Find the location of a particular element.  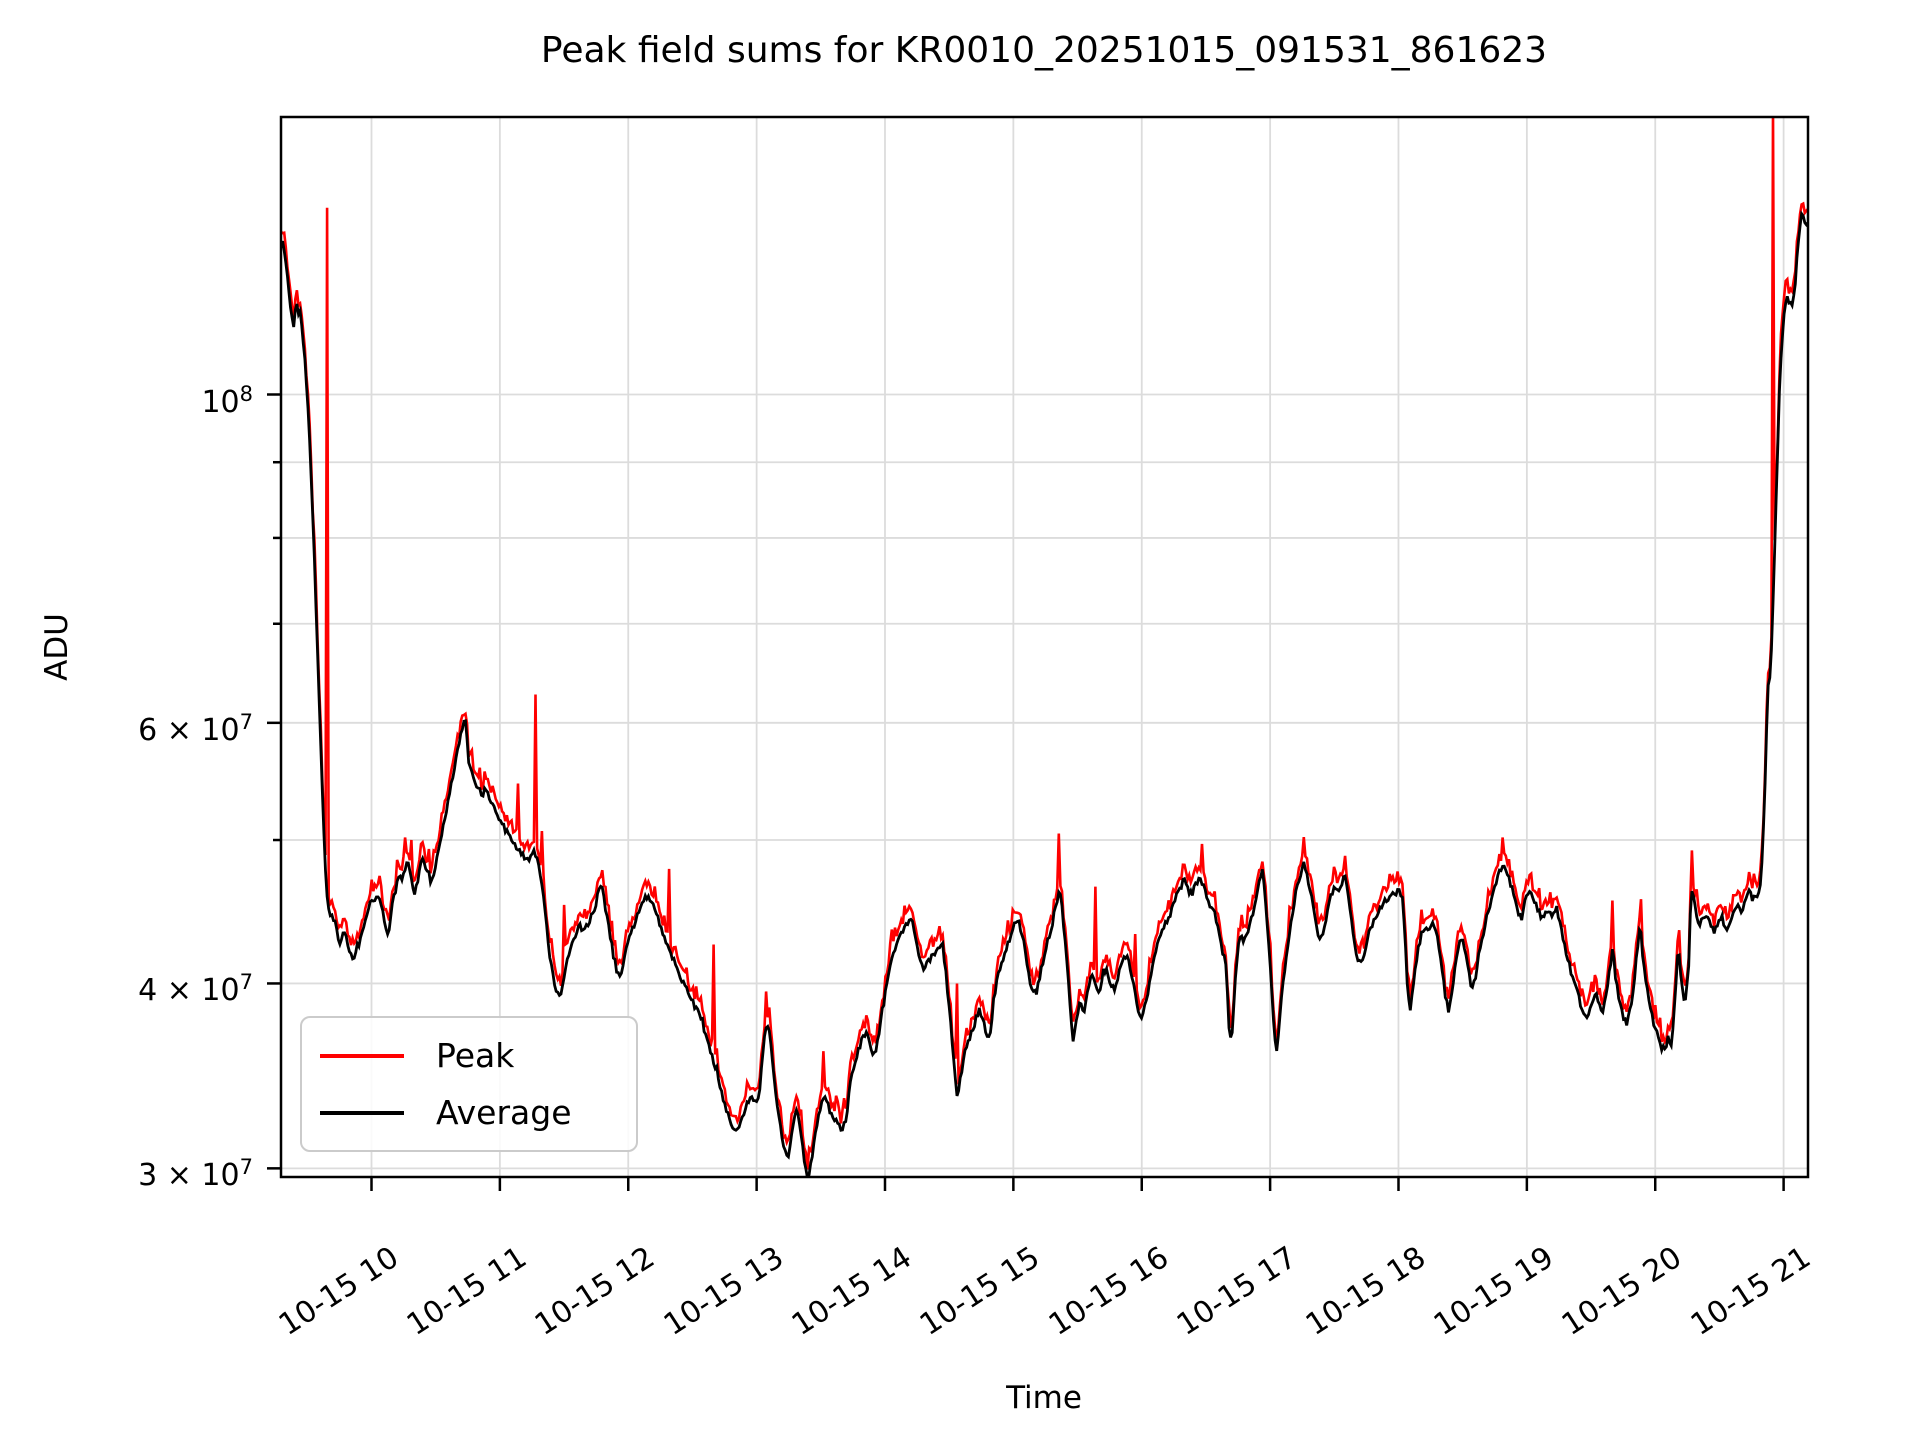

legend: Peak Average is located at coordinates (469, 1084).